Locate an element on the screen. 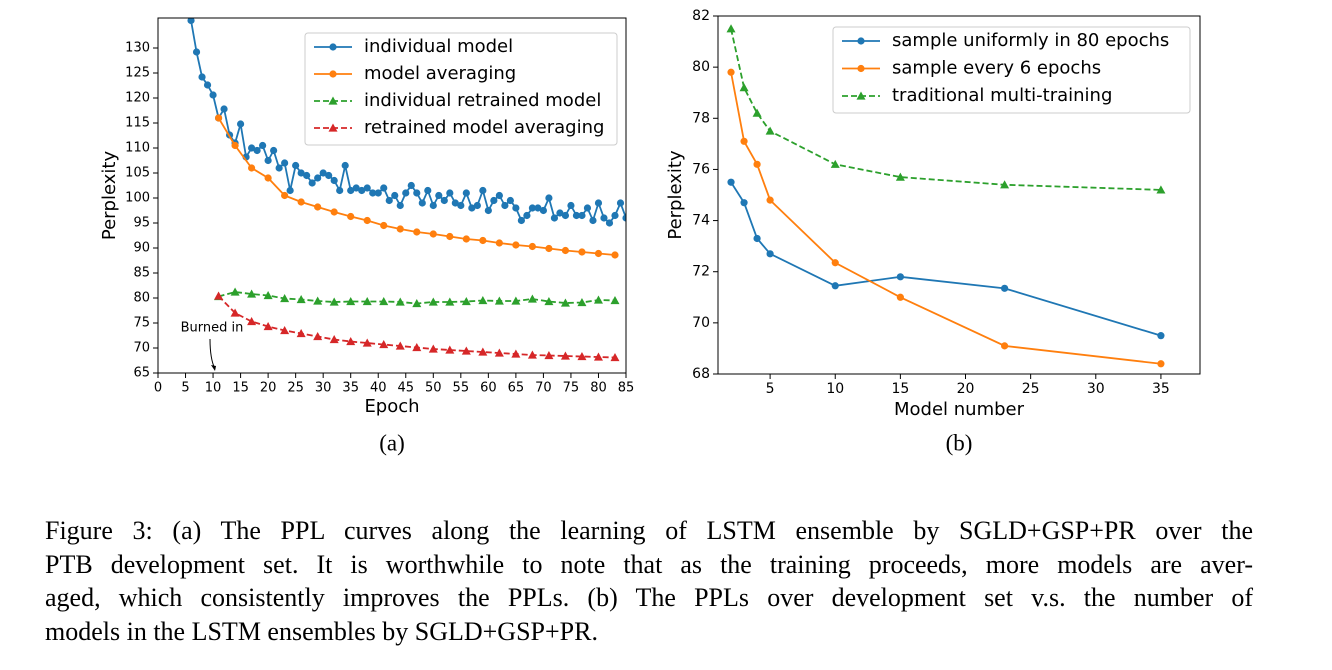 Image resolution: width=1332 pixels, height=670 pixels. y-tick-label: 100 is located at coordinates (137, 198).